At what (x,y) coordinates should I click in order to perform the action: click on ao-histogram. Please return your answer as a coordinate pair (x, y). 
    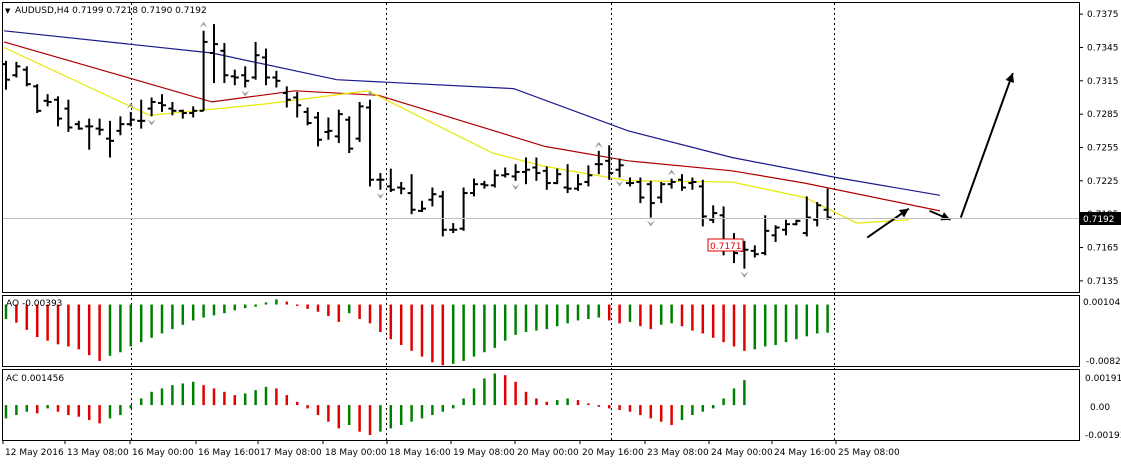
    Looking at the image, I should click on (416, 332).